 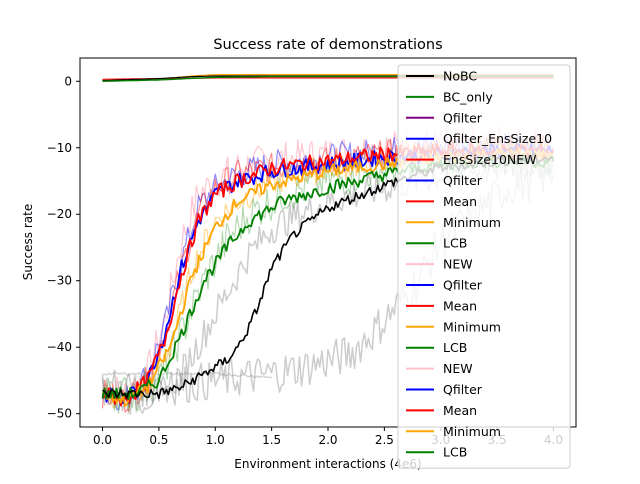 I want to click on y-tick-label: −40, so click(x=59, y=347).